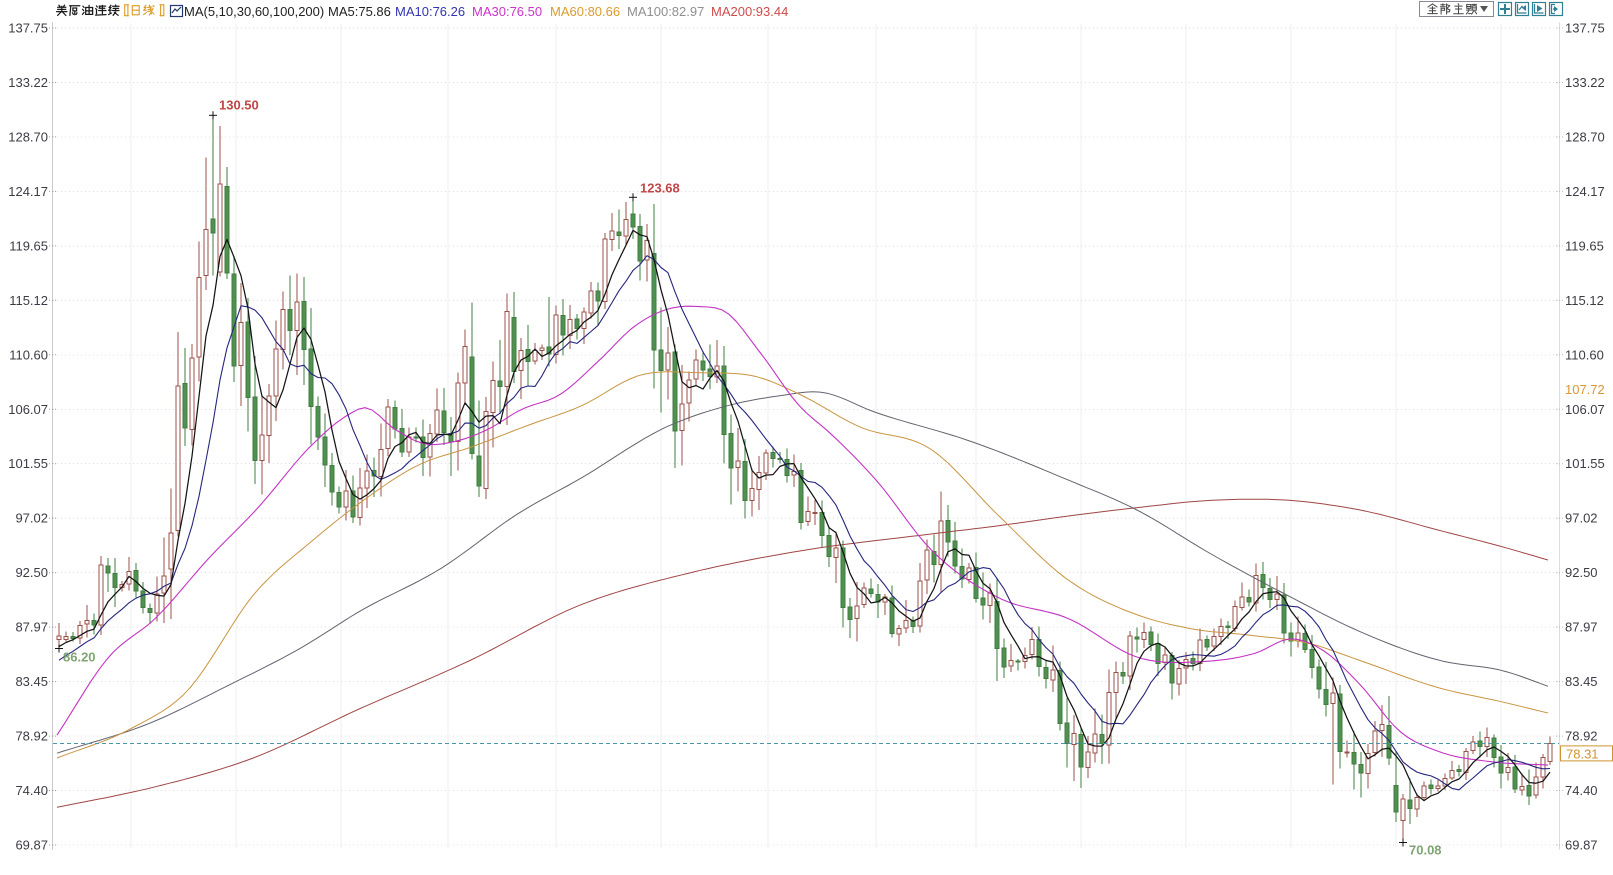 The width and height of the screenshot is (1613, 875). Describe the element at coordinates (79, 657) in the screenshot. I see `svg-text: 86.20` at that location.